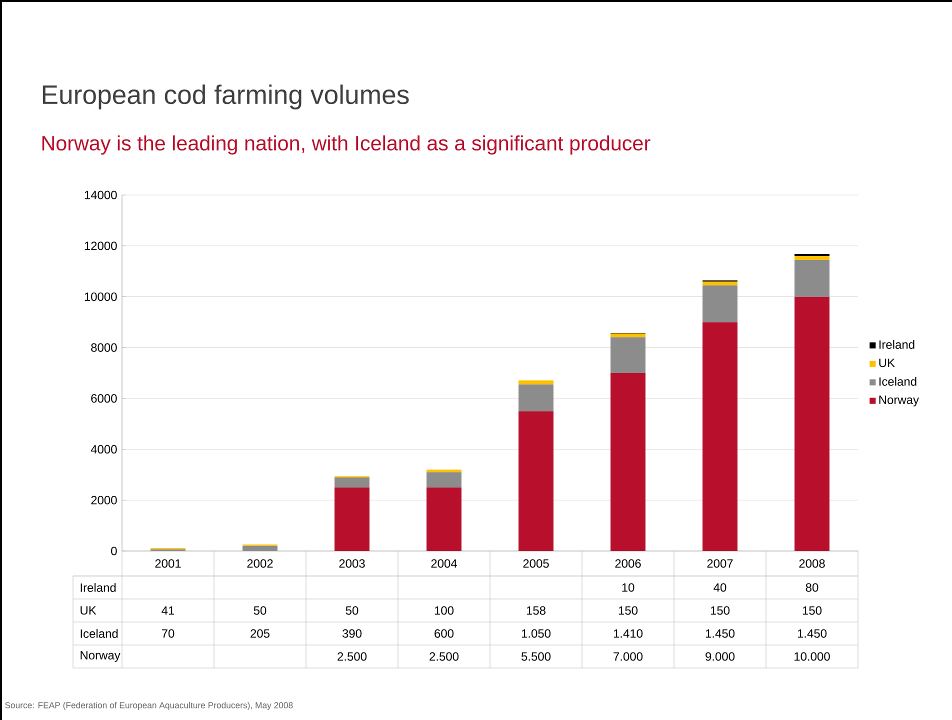 Image resolution: width=952 pixels, height=720 pixels. I want to click on data-label: 100, so click(444, 610).